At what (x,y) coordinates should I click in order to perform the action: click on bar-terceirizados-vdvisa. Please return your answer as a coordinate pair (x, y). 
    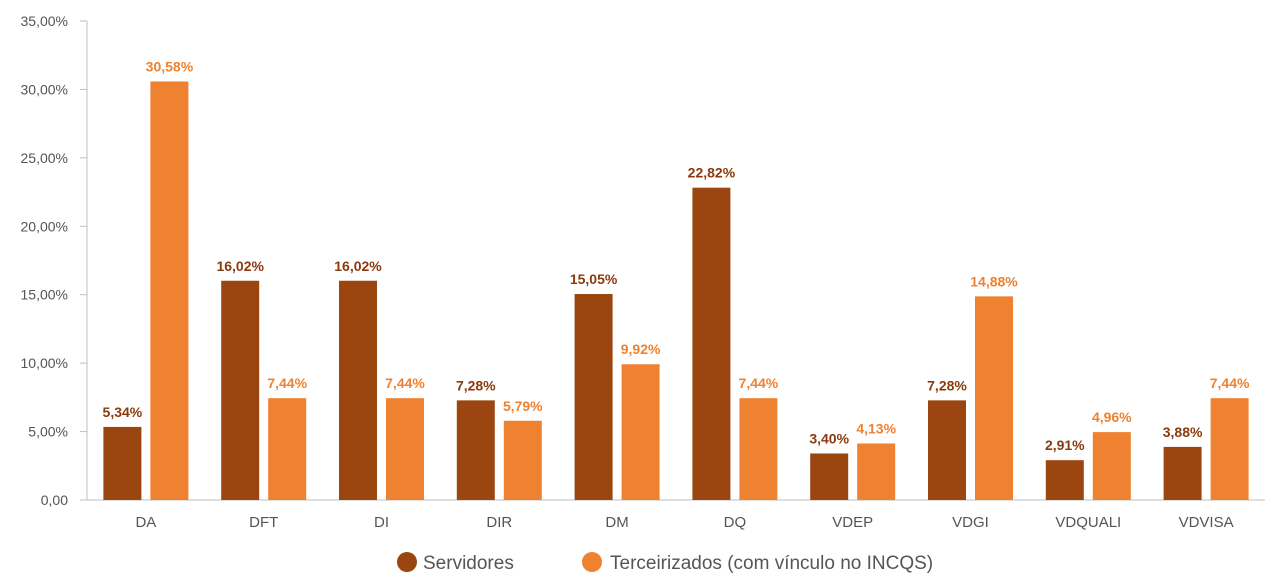
    Looking at the image, I should click on (1229, 449).